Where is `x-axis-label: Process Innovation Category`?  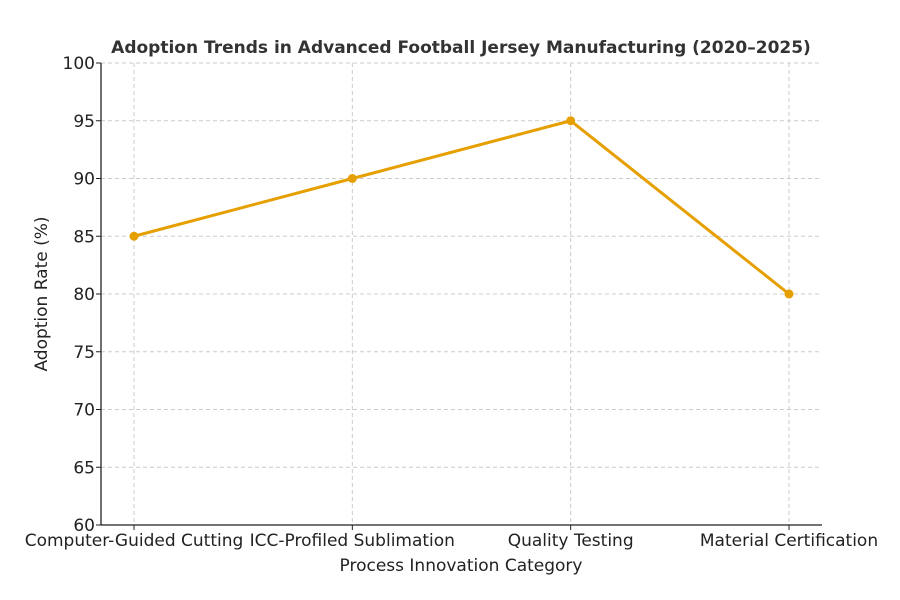 x-axis-label: Process Innovation Category is located at coordinates (461, 566).